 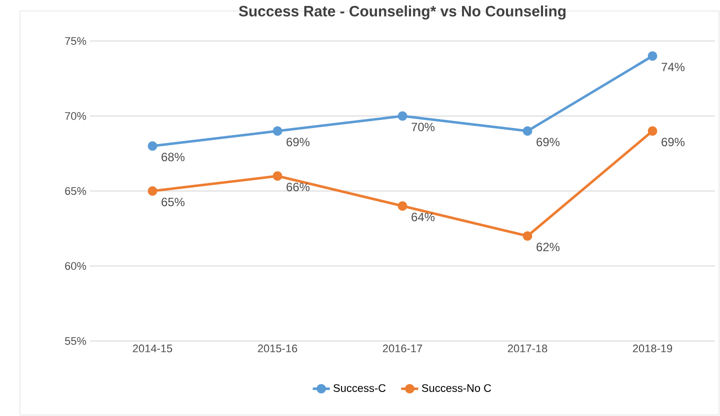 What do you see at coordinates (528, 348) in the screenshot?
I see `x-tick-label: 2017-18` at bounding box center [528, 348].